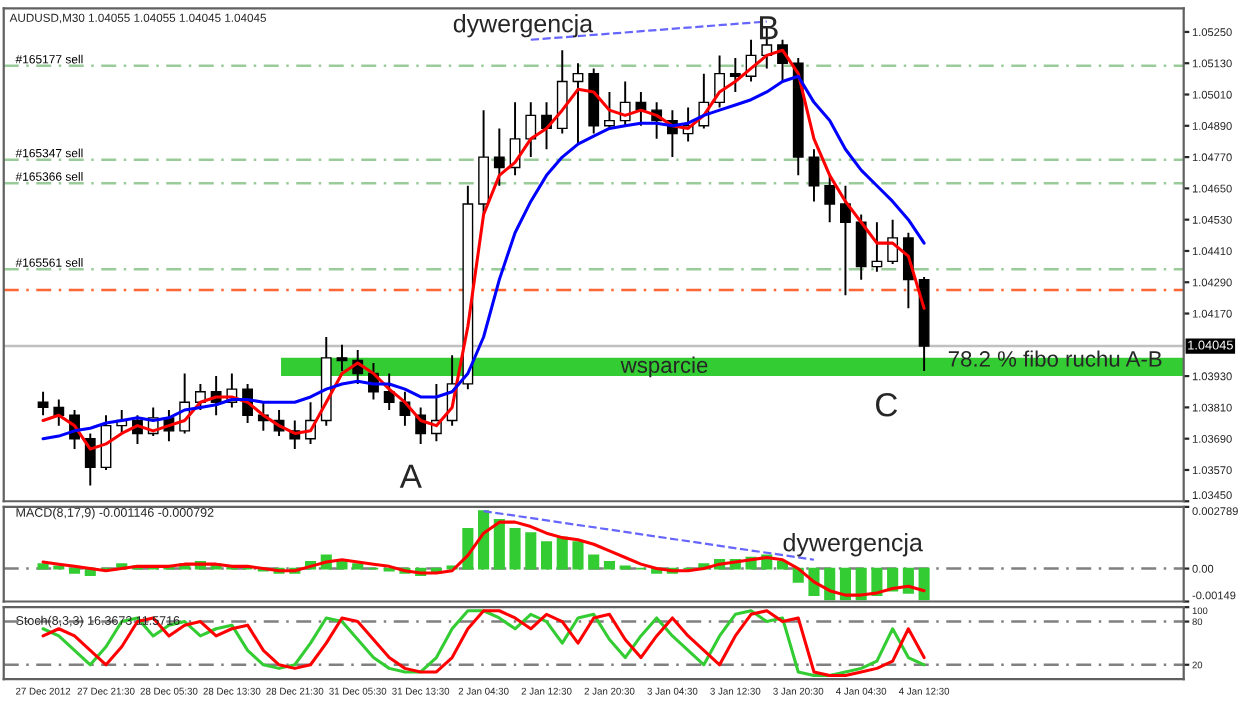 The height and width of the screenshot is (706, 1246). Describe the element at coordinates (768, 28) in the screenshot. I see `annotation: B` at that location.